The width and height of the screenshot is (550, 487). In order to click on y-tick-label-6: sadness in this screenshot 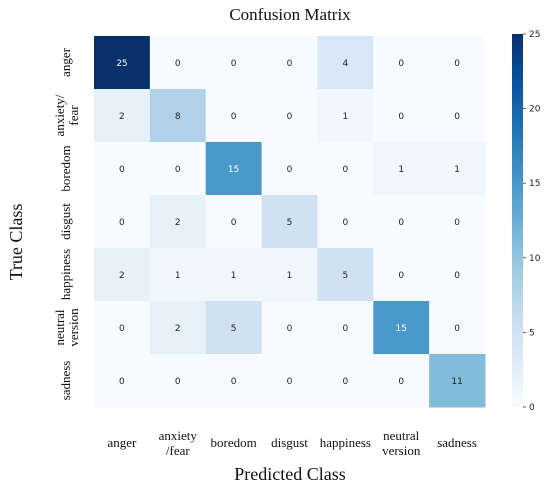, I will do `click(65, 381)`.